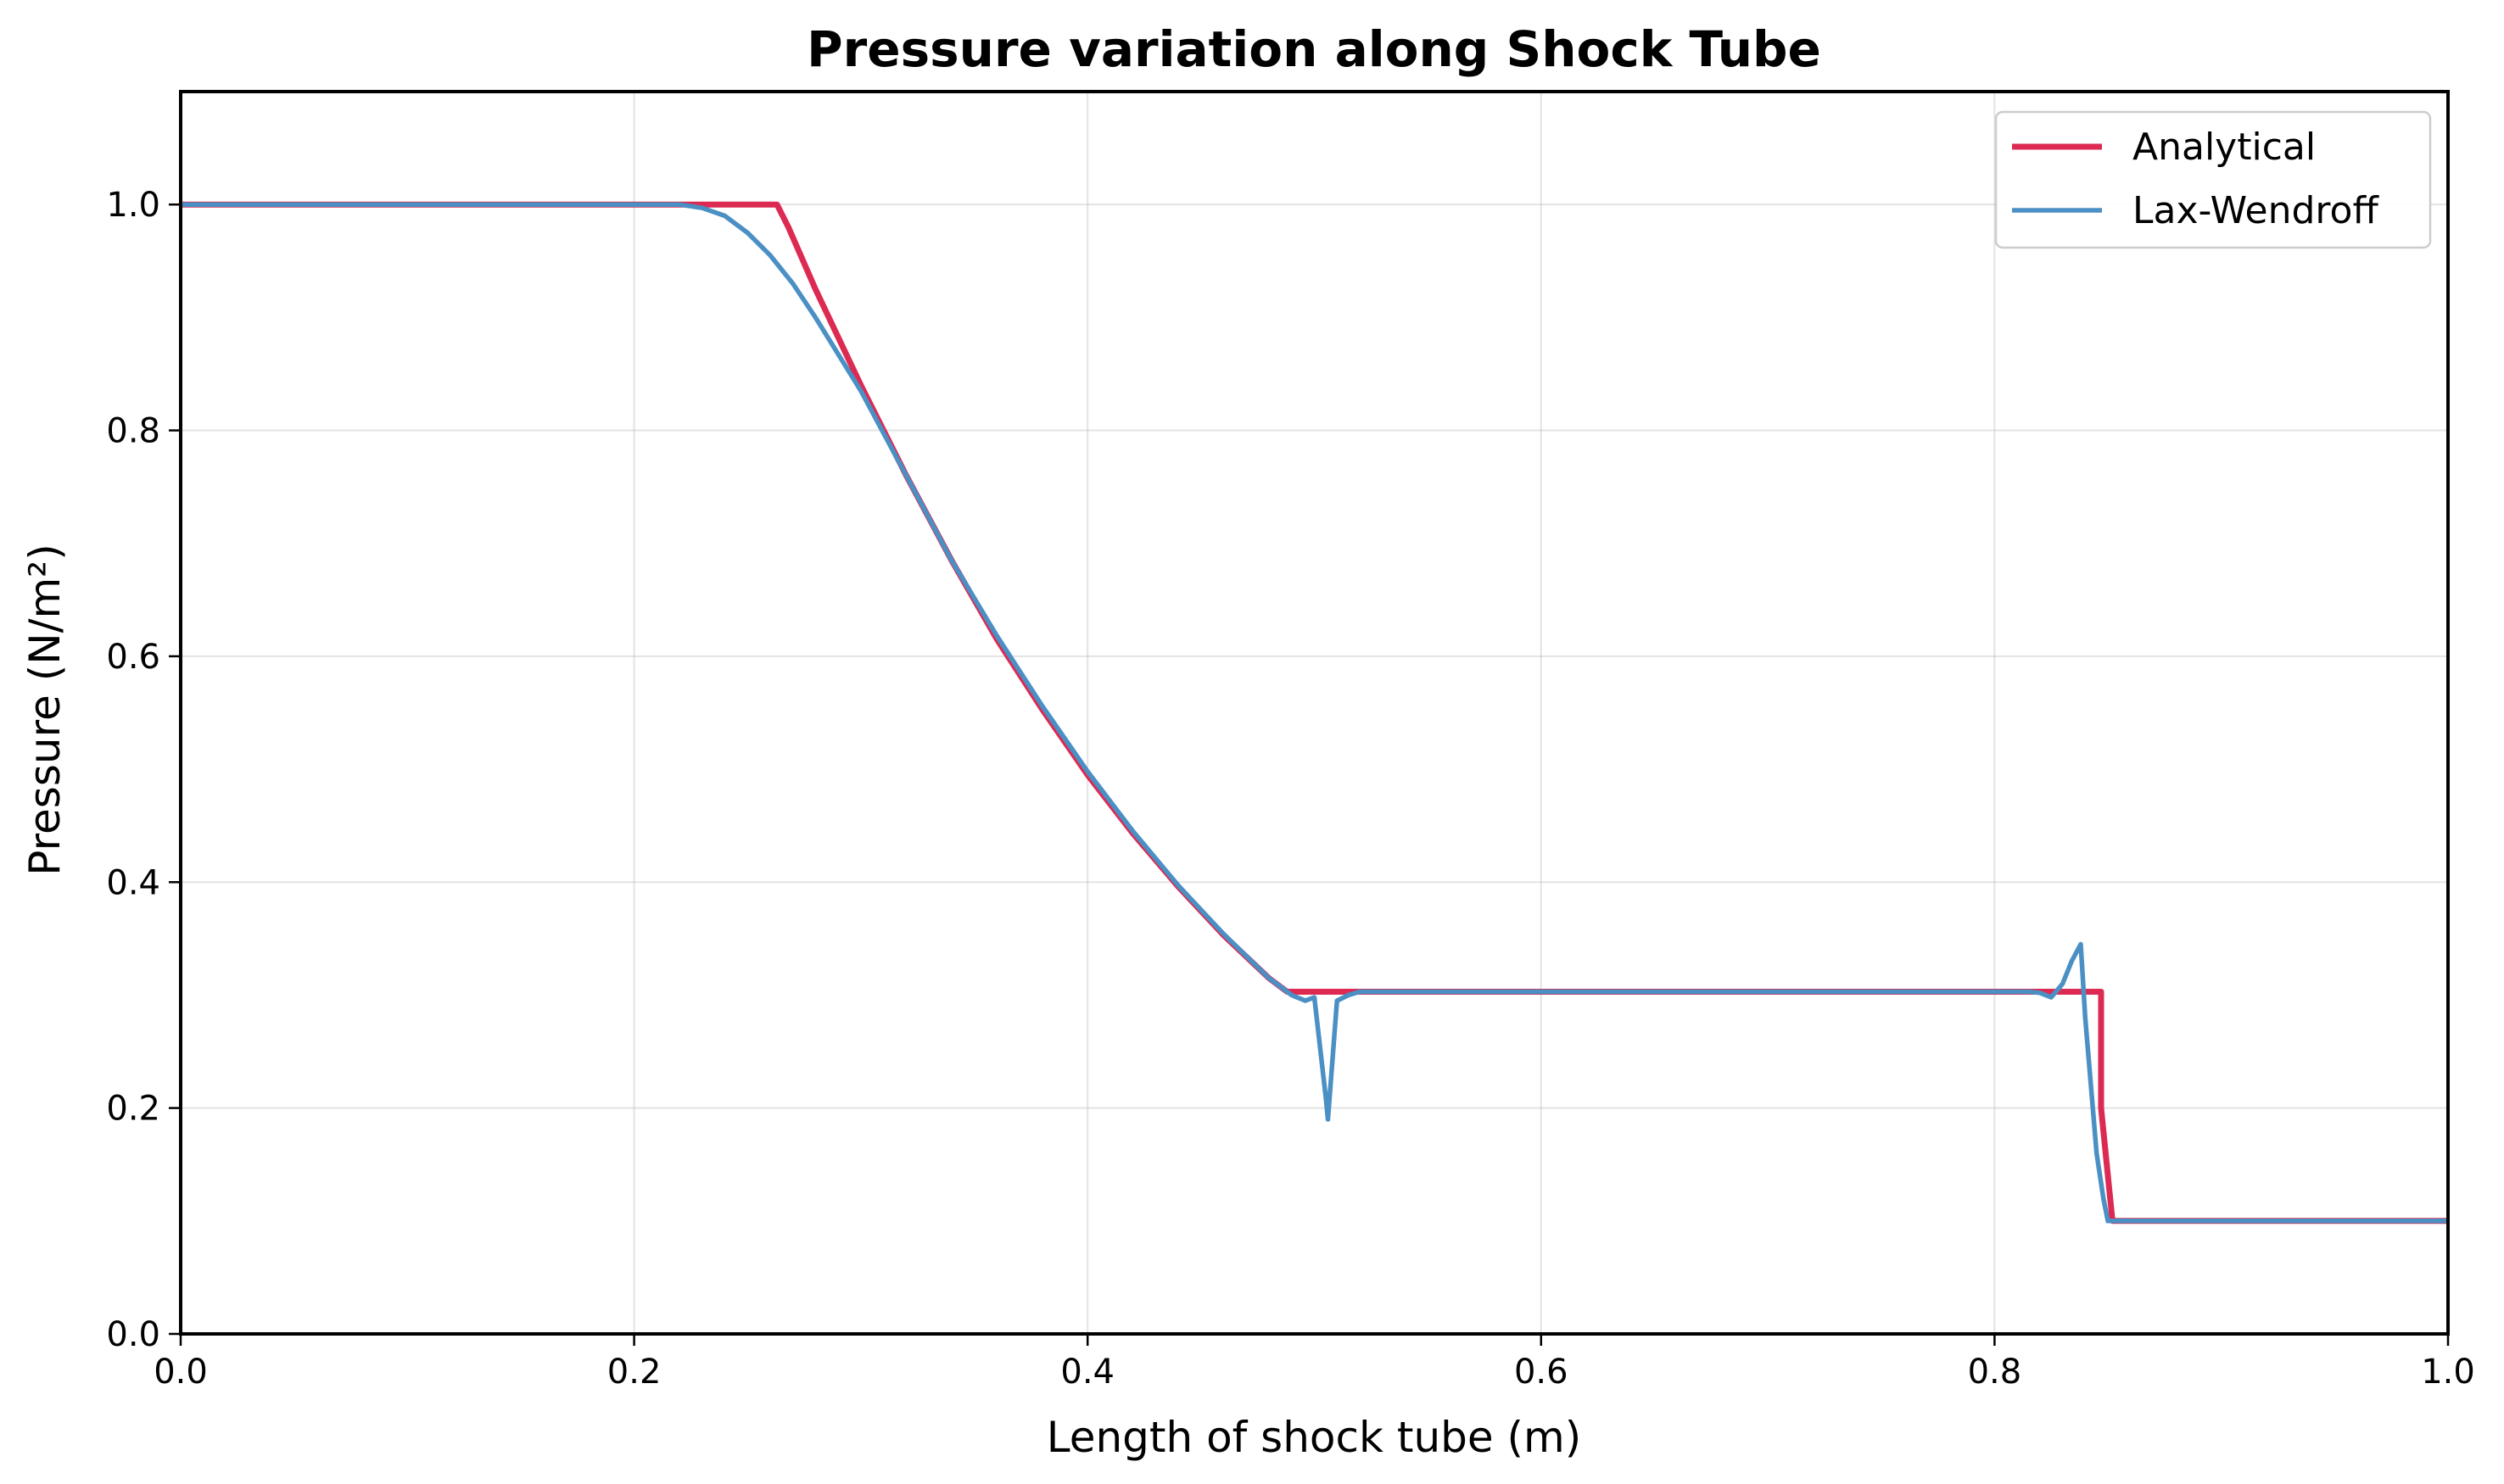  What do you see at coordinates (1995, 1372) in the screenshot?
I see `x-tick-label: 0.8` at bounding box center [1995, 1372].